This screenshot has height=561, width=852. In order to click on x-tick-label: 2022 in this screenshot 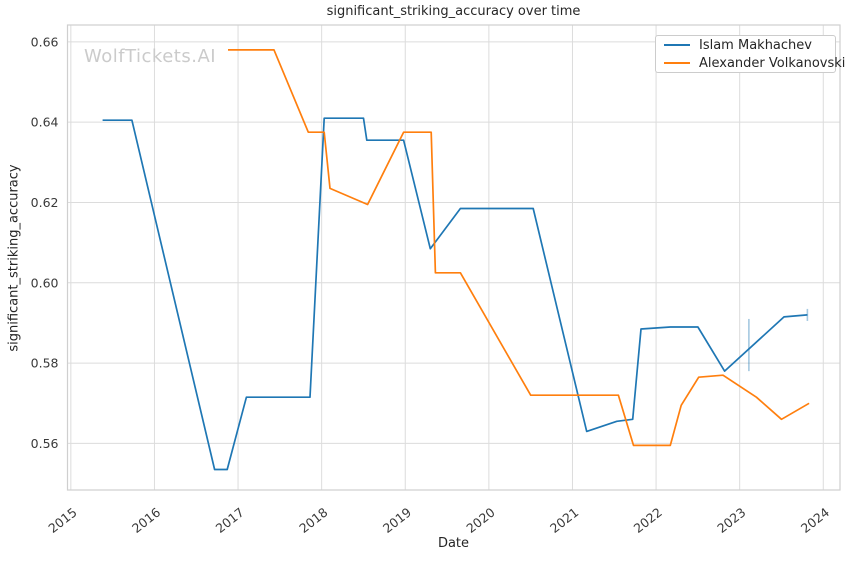, I will do `click(648, 520)`.